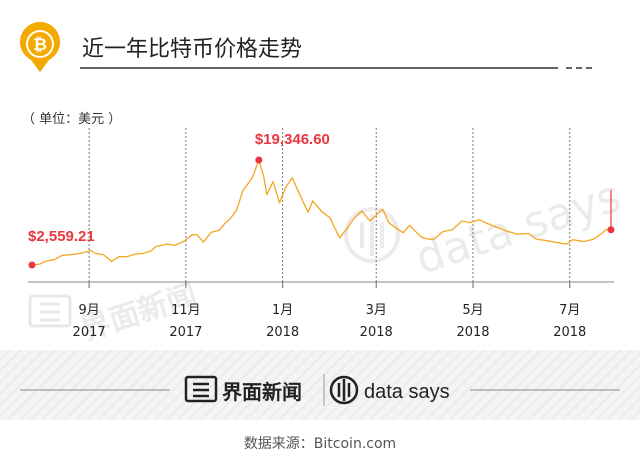 This screenshot has width=640, height=471. I want to click on x-tick-label-year-5: 2018, so click(569, 332).